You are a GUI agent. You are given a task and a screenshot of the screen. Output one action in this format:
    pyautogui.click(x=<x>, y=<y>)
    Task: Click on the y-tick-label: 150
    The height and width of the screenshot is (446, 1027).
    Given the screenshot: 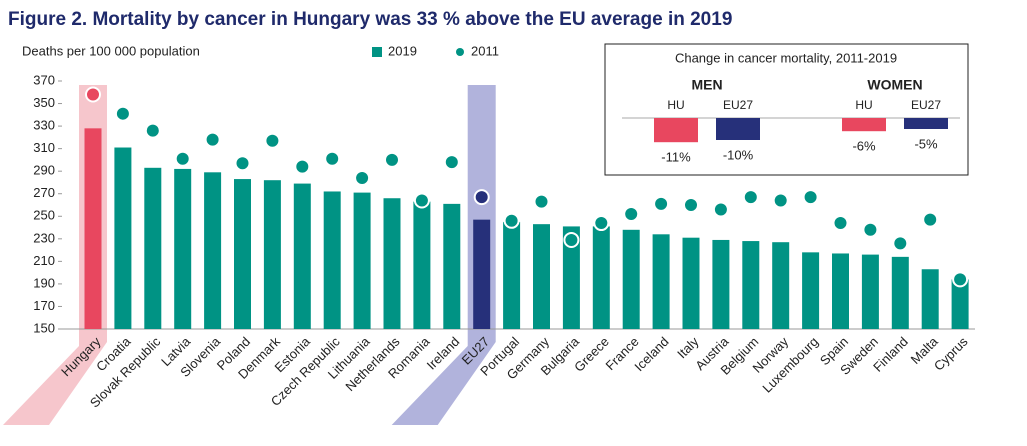 What is the action you would take?
    pyautogui.click(x=44, y=327)
    